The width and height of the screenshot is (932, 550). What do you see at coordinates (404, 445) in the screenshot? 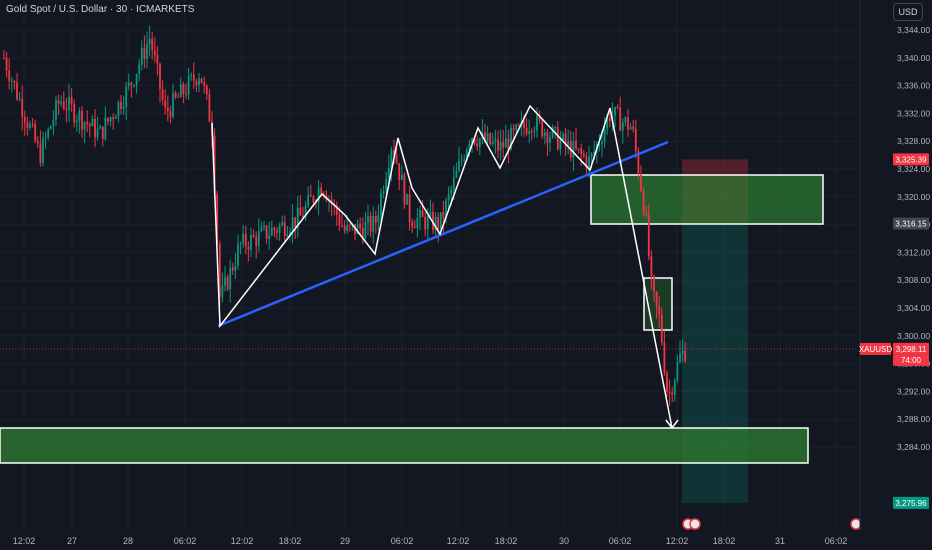
I see `demand-zone` at bounding box center [404, 445].